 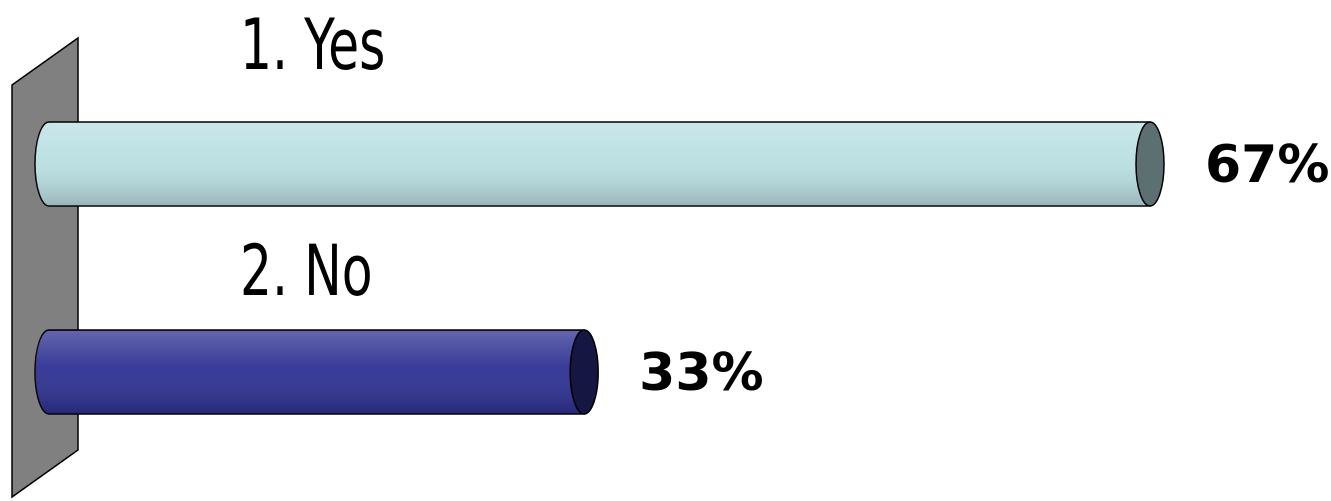 What do you see at coordinates (312, 46) in the screenshot?
I see `category-label: 1. Yes` at bounding box center [312, 46].